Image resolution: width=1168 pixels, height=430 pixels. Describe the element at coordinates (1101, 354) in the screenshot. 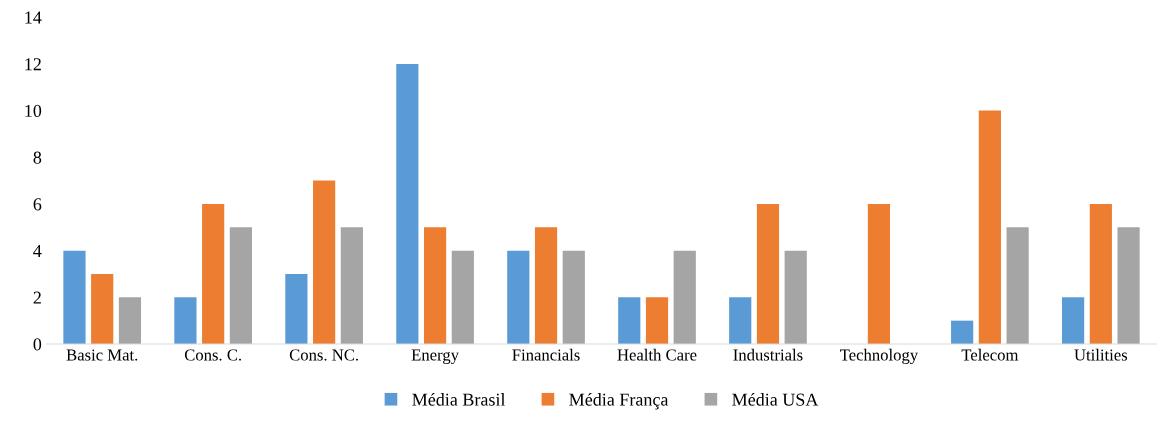

I see `x-tick-label: Utilities` at that location.